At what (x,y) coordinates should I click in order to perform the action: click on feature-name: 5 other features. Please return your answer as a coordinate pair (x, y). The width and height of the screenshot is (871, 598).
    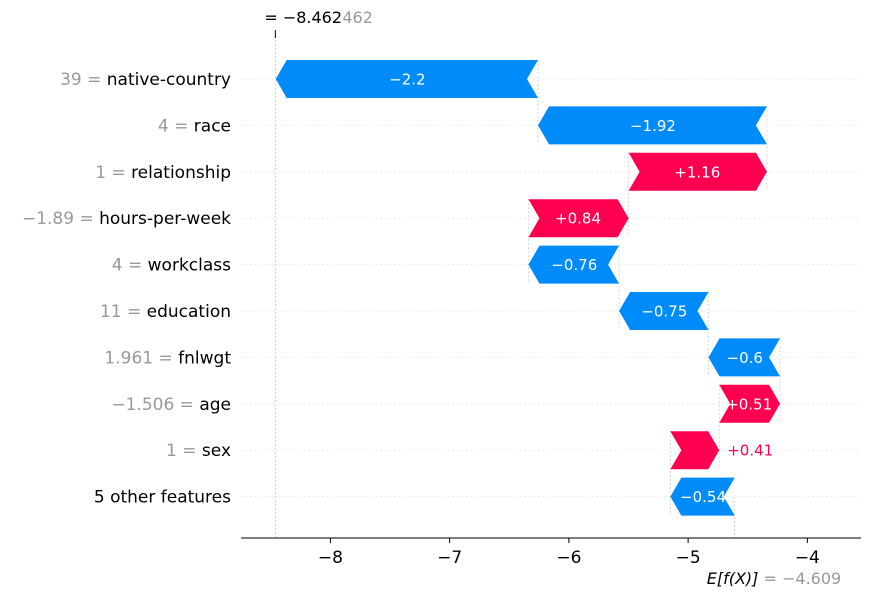
    Looking at the image, I should click on (162, 498).